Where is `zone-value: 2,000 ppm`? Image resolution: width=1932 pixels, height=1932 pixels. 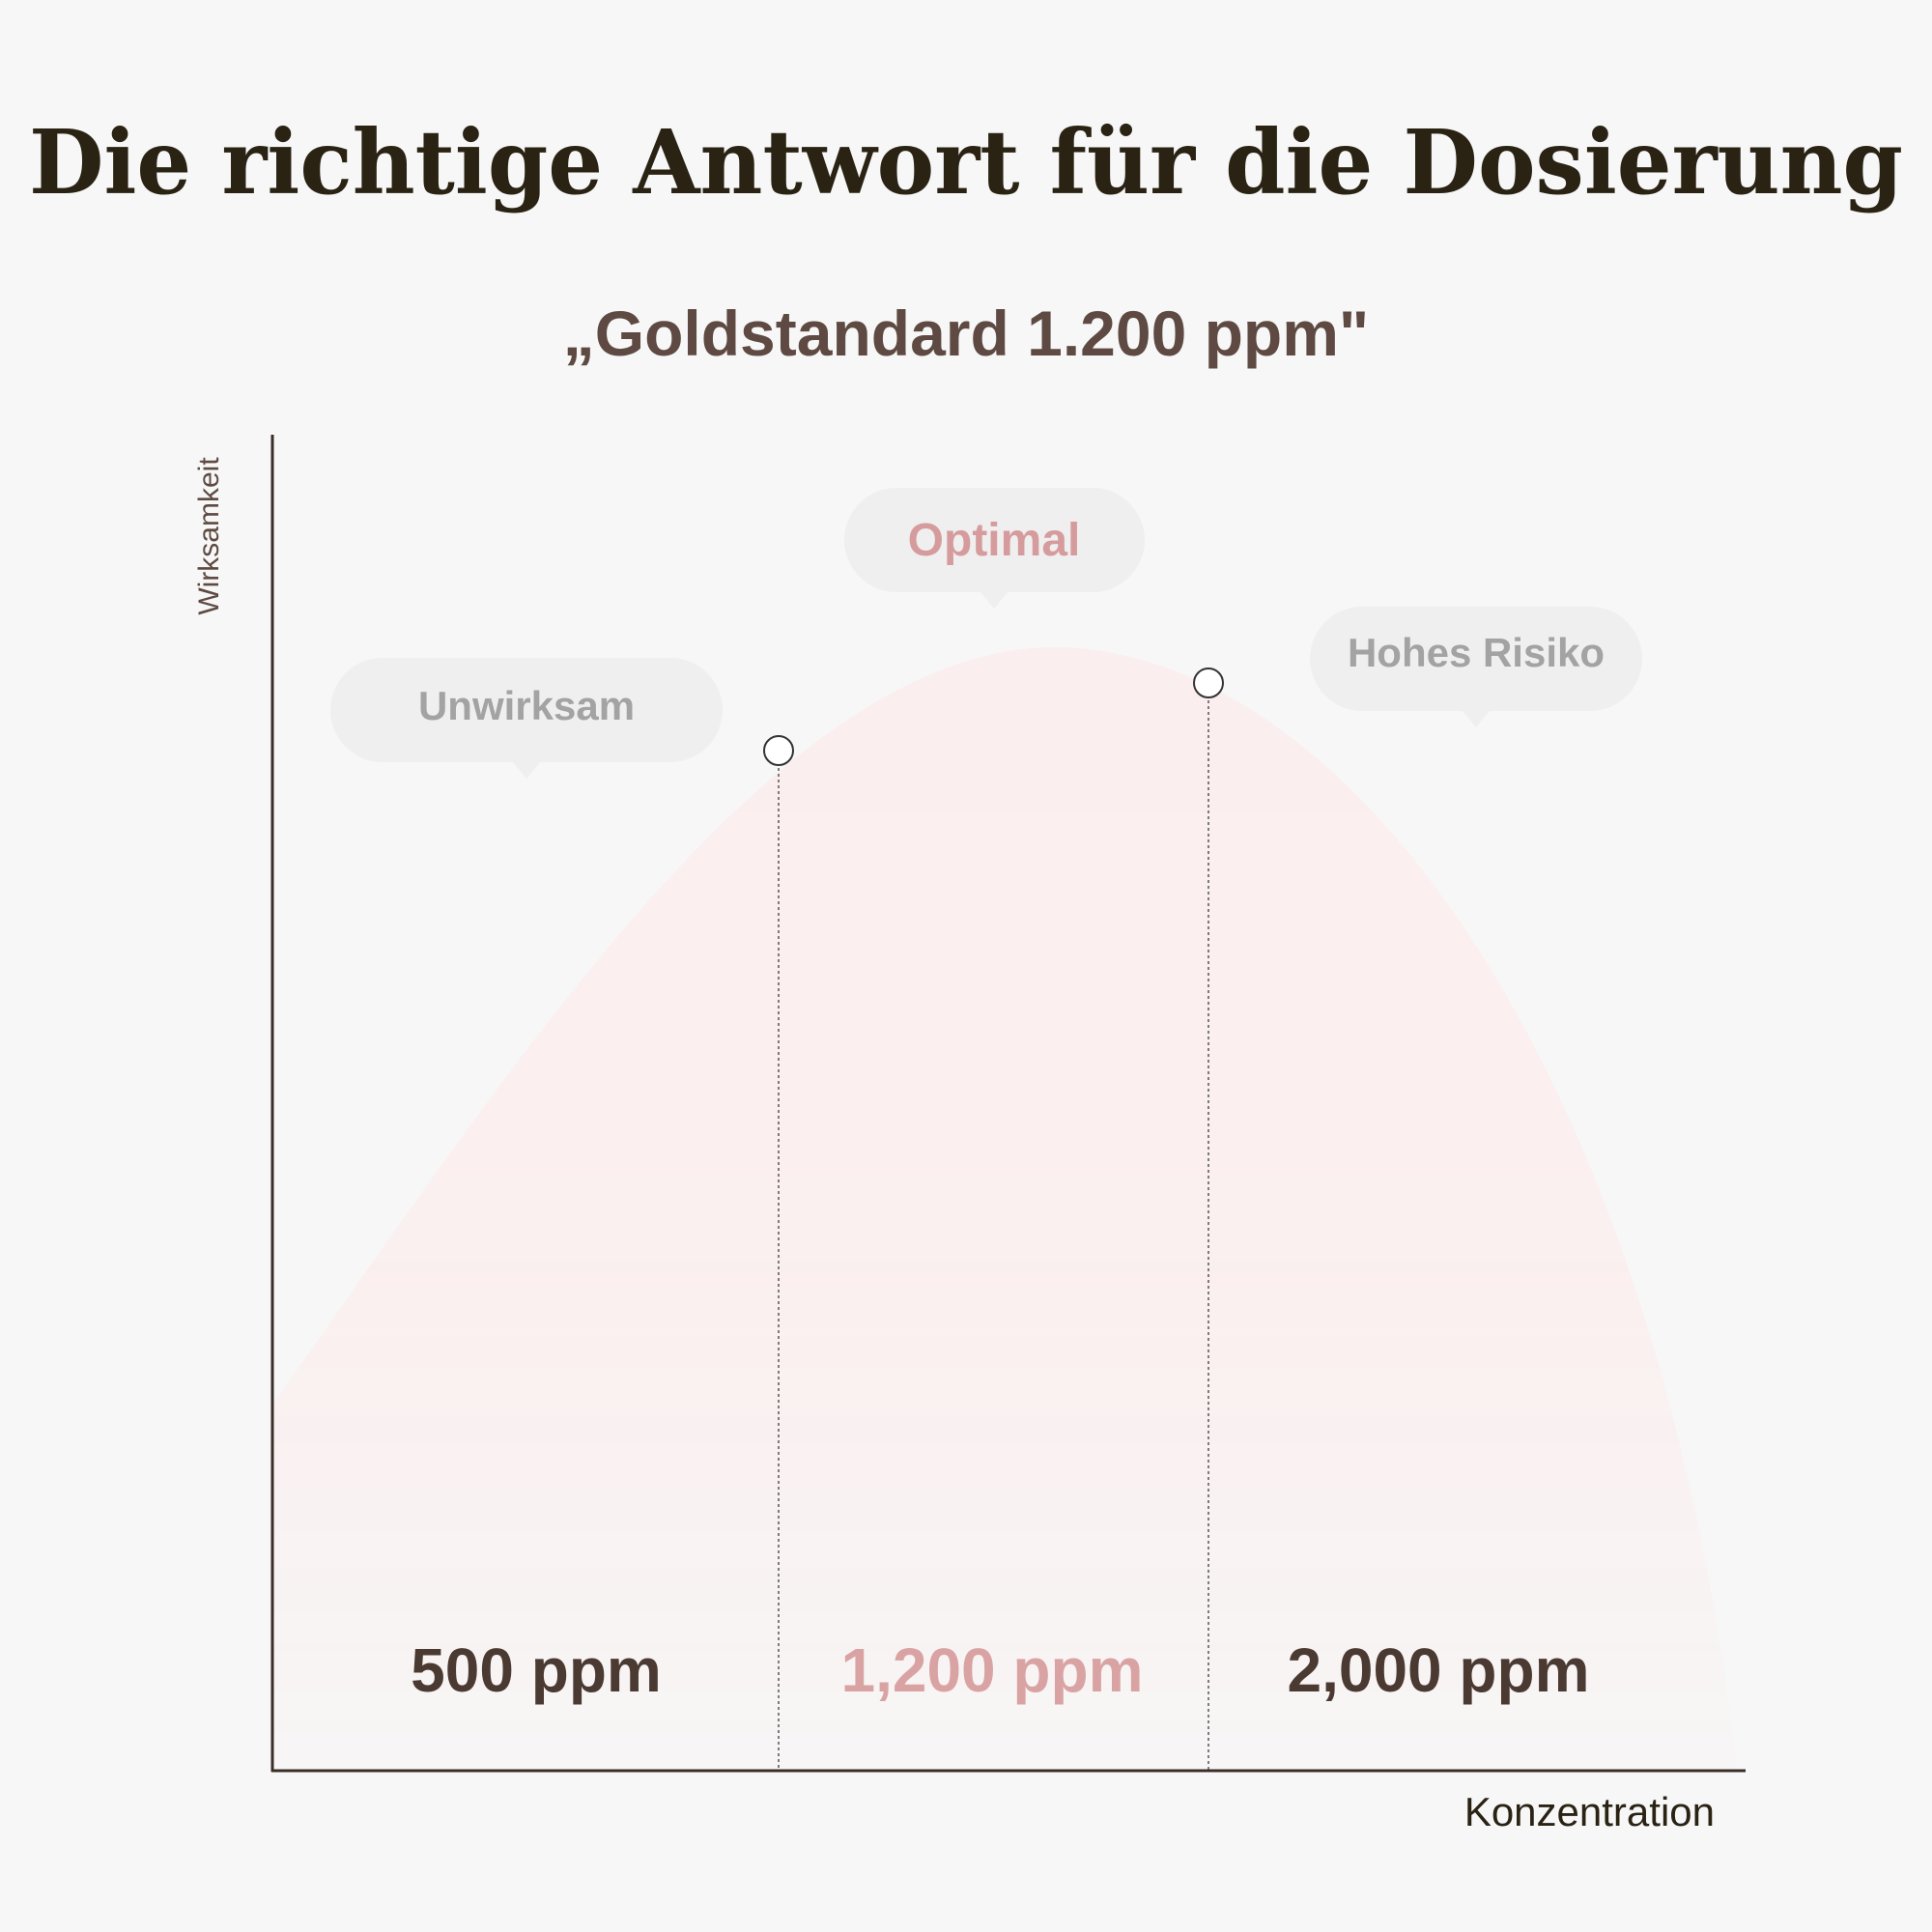
zone-value: 2,000 ppm is located at coordinates (1438, 1670).